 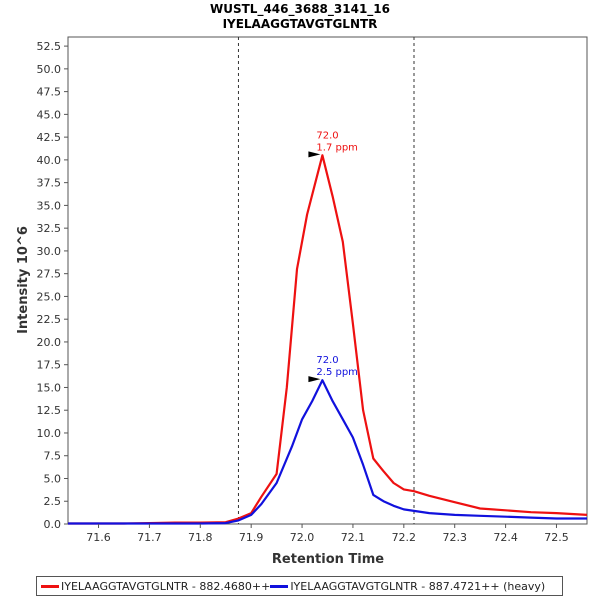 I want to click on peak-ppm-label: 2.5 ppm, so click(x=337, y=372).